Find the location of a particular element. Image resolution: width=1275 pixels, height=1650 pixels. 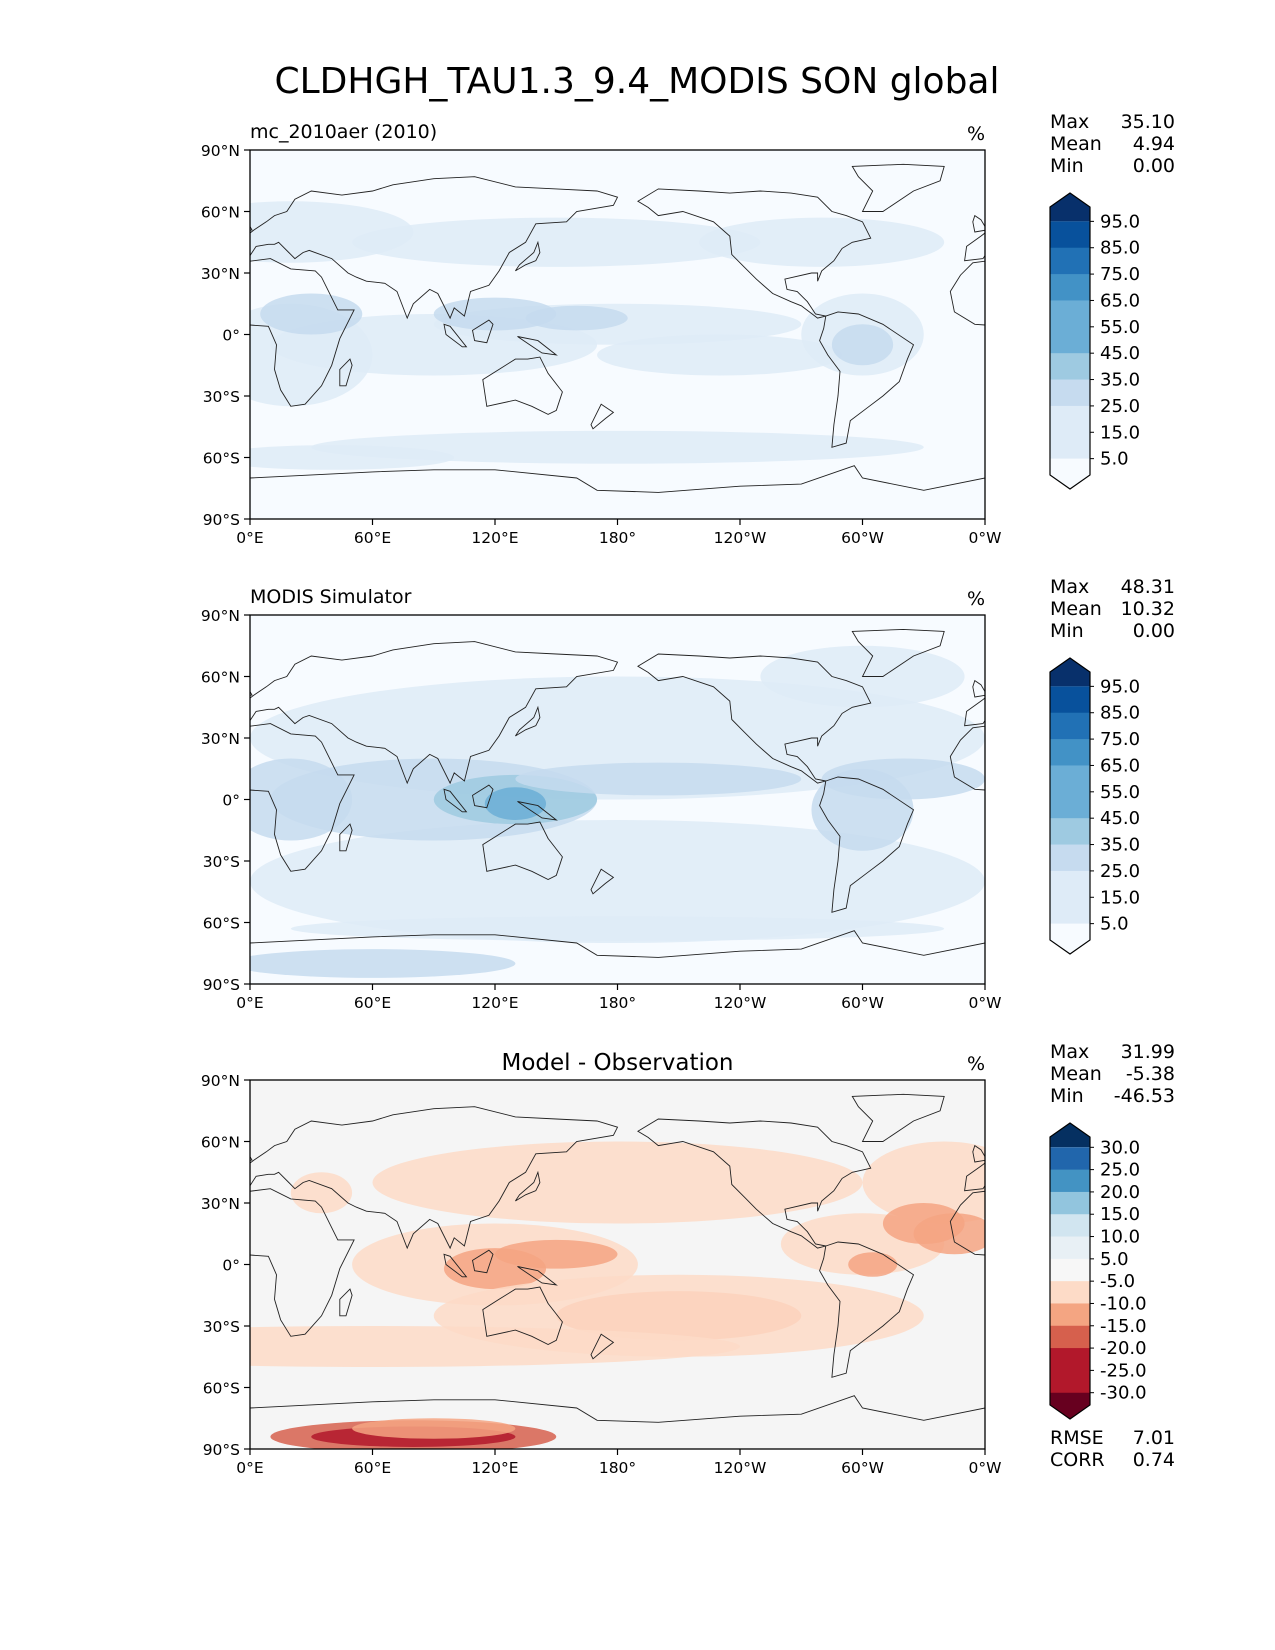

x-tick-label: 120°W is located at coordinates (740, 1003).